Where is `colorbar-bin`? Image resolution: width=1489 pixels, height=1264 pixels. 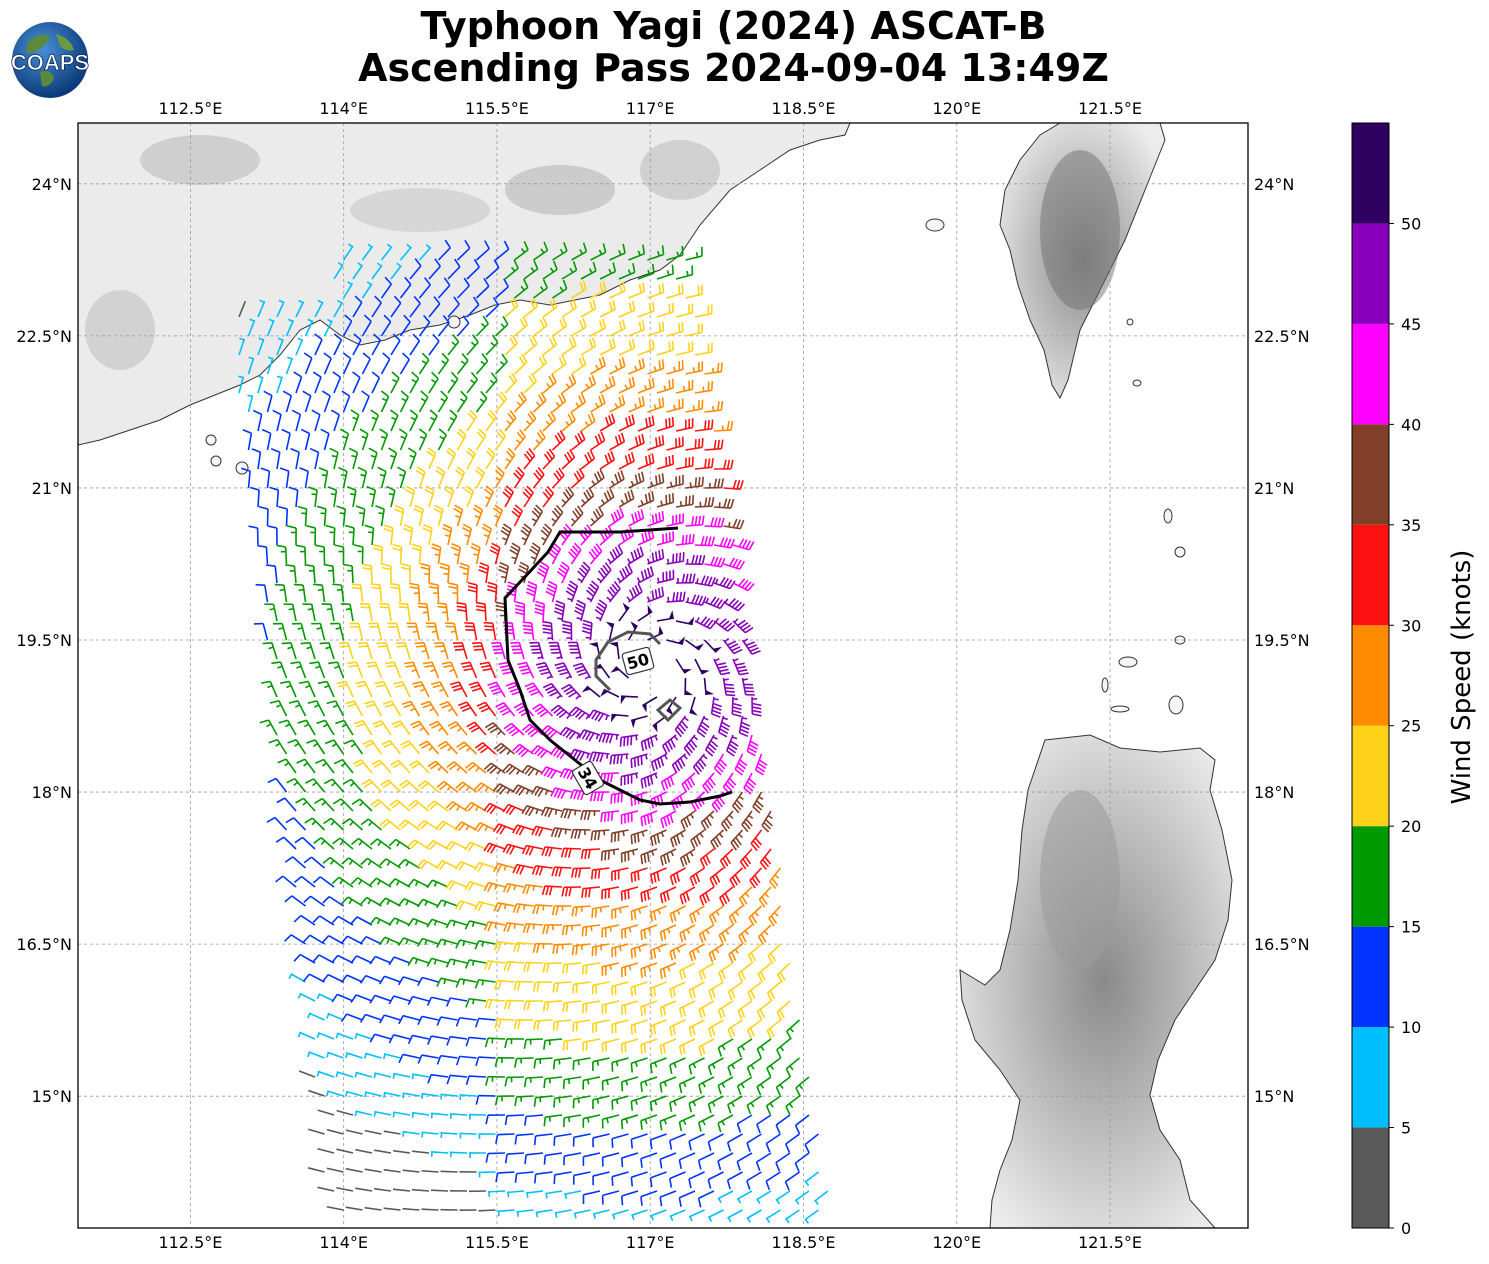
colorbar-bin is located at coordinates (1370, 675).